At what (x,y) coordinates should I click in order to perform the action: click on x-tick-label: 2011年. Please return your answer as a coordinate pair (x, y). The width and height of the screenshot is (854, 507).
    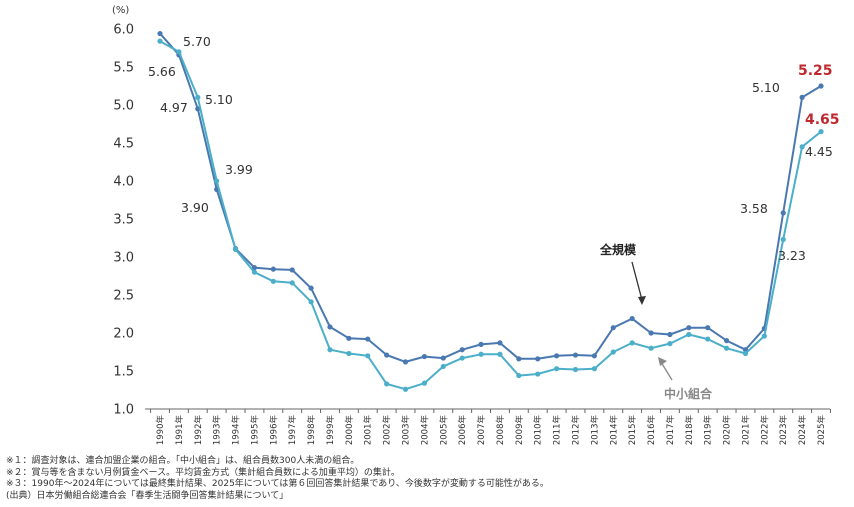
    Looking at the image, I should click on (557, 430).